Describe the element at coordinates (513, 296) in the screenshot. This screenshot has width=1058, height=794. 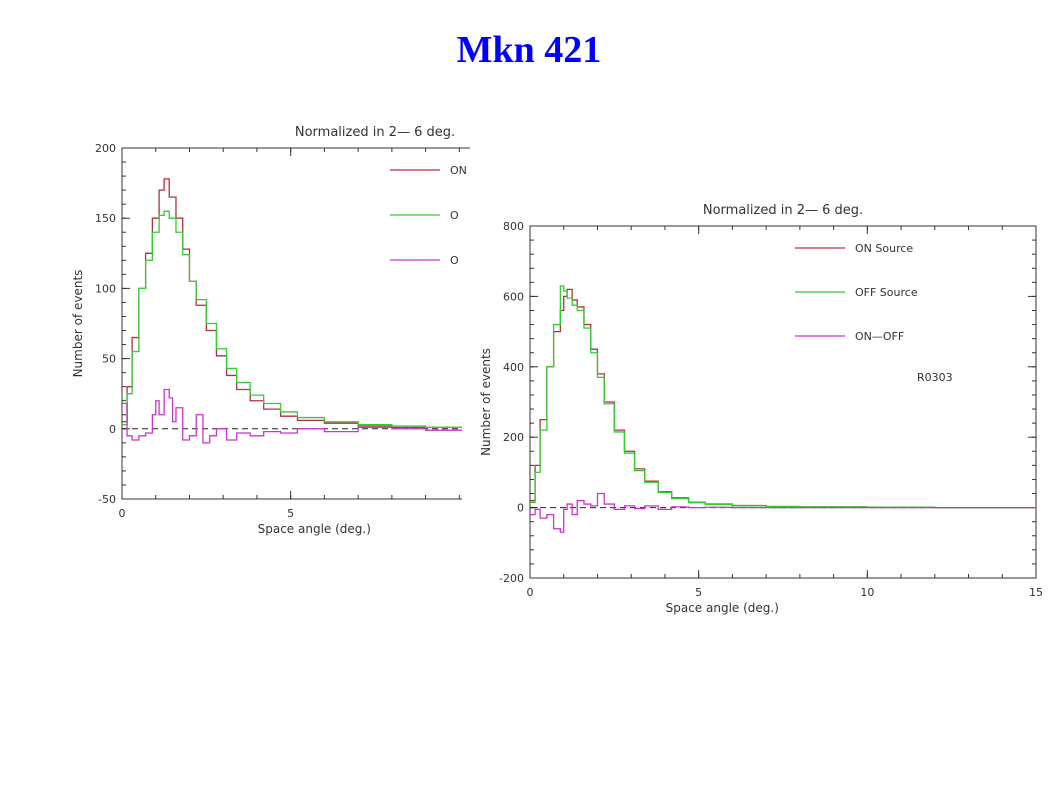
I see `y-tick-label-4: 600` at that location.